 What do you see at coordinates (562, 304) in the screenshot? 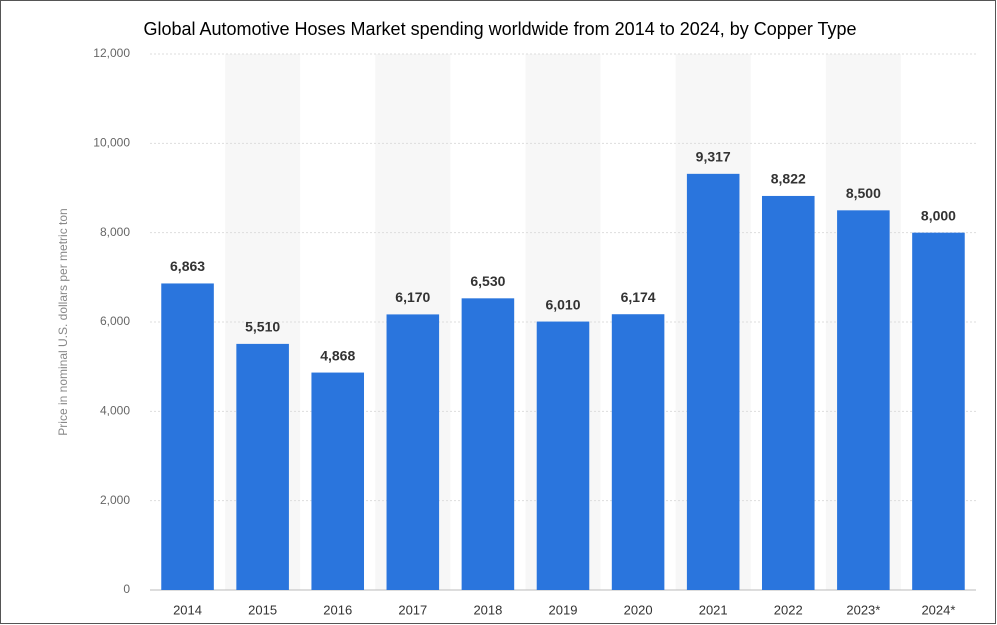
I see `data-label: 6,010` at bounding box center [562, 304].